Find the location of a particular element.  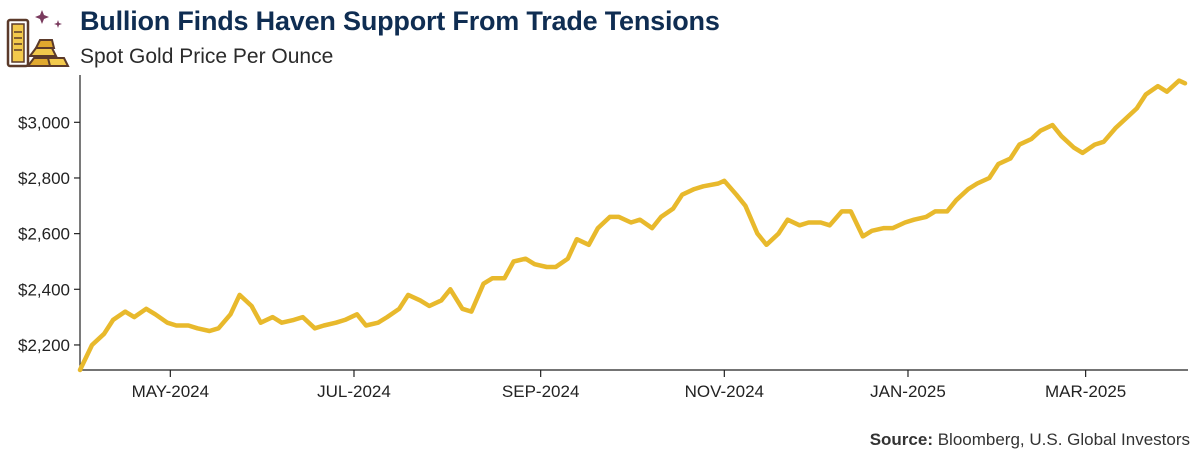

chart-subtitle: Spot Gold Price Per Ounce is located at coordinates (207, 56).